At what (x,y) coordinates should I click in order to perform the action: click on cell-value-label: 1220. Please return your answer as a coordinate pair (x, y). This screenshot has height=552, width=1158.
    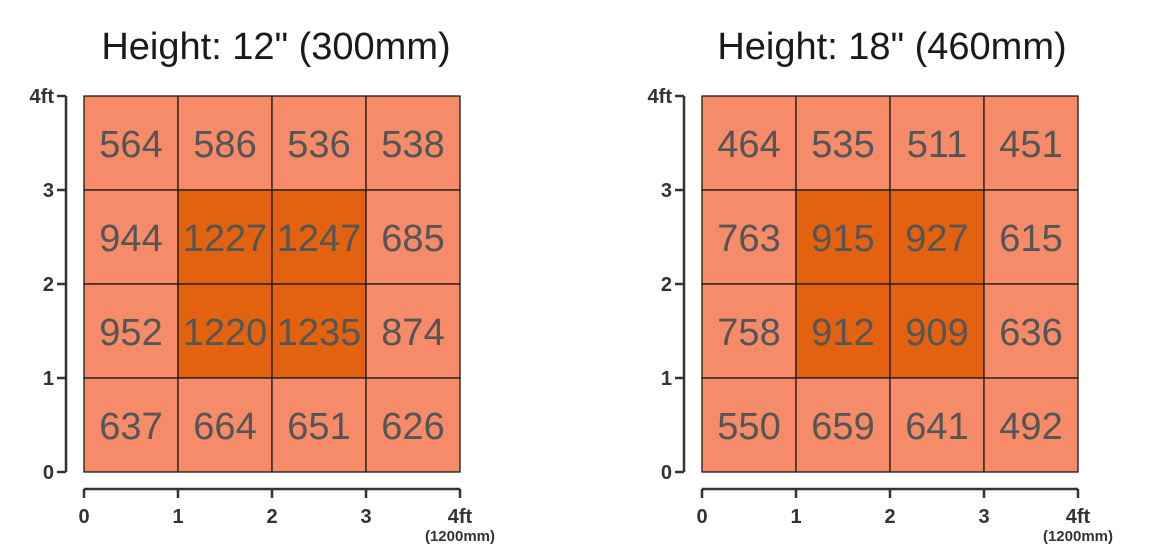
    Looking at the image, I should click on (225, 333).